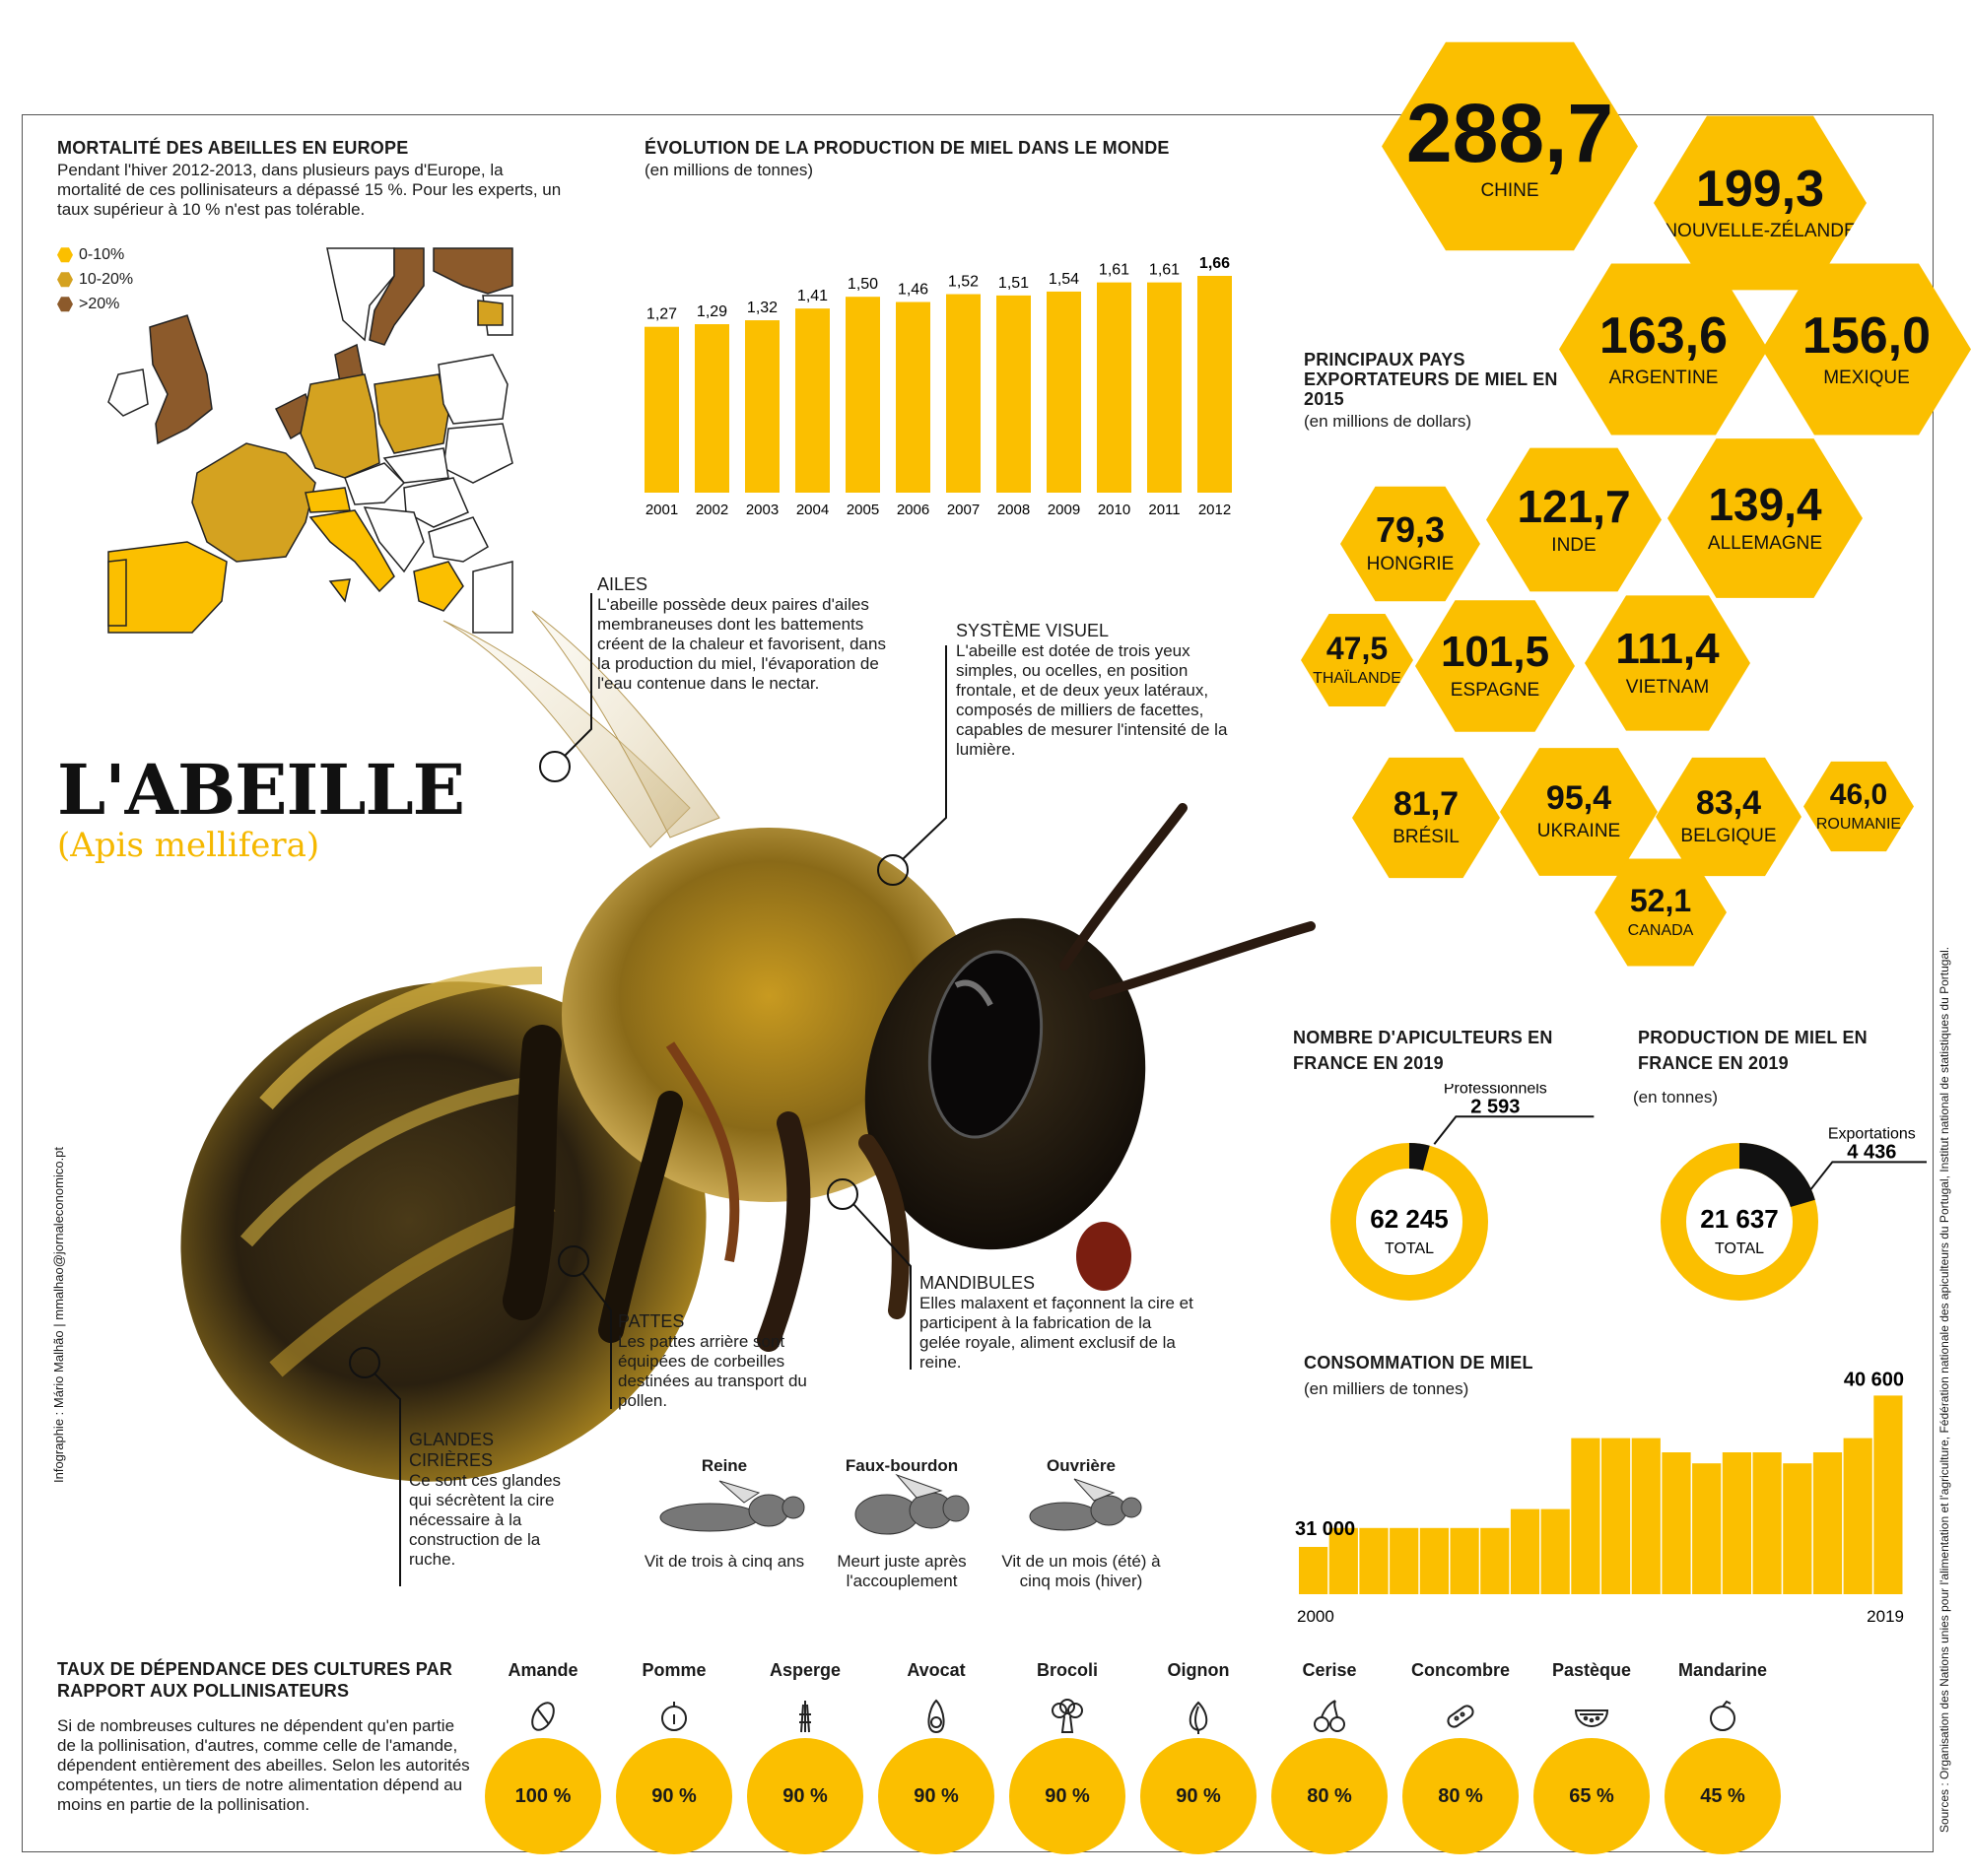 This screenshot has height=1876, width=1971. I want to click on bar-year-label: 2012, so click(1214, 510).